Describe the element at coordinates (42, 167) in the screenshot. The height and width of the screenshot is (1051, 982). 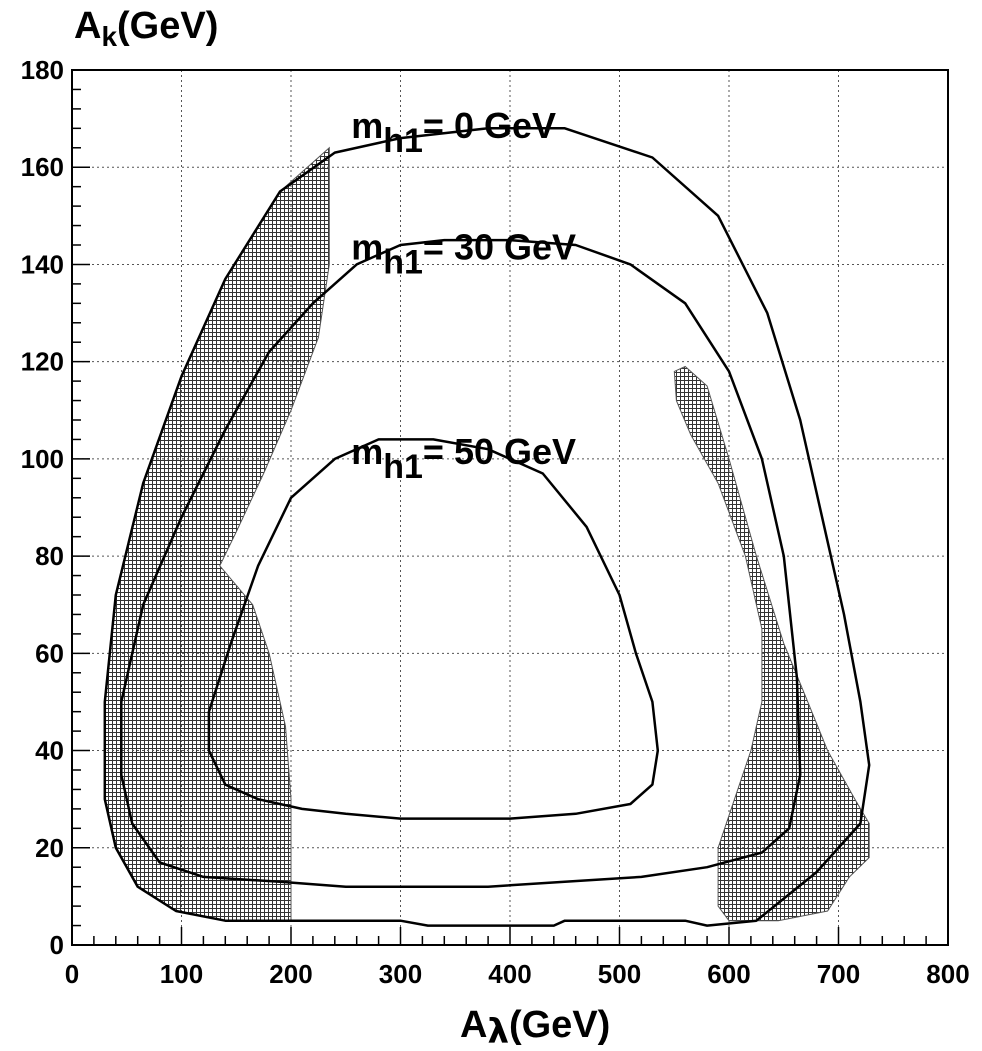
I see `y-tick-label: 160` at that location.